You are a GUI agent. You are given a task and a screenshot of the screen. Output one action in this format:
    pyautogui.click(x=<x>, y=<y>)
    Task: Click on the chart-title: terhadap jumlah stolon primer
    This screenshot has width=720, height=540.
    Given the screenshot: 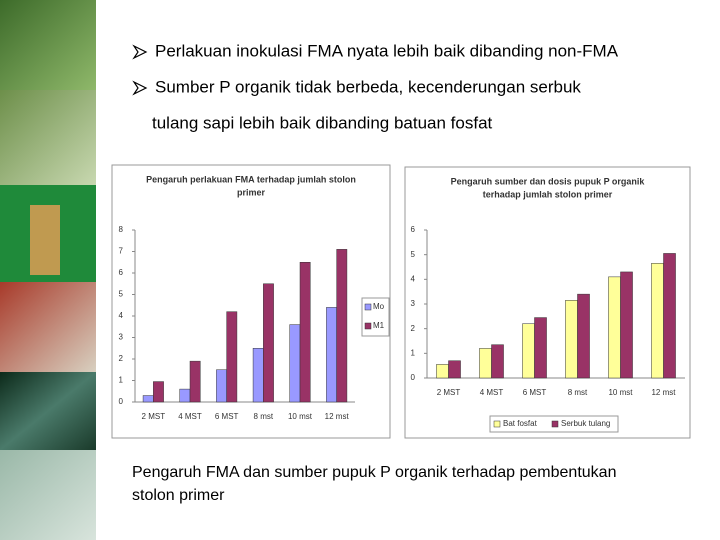 What is the action you would take?
    pyautogui.click(x=548, y=194)
    